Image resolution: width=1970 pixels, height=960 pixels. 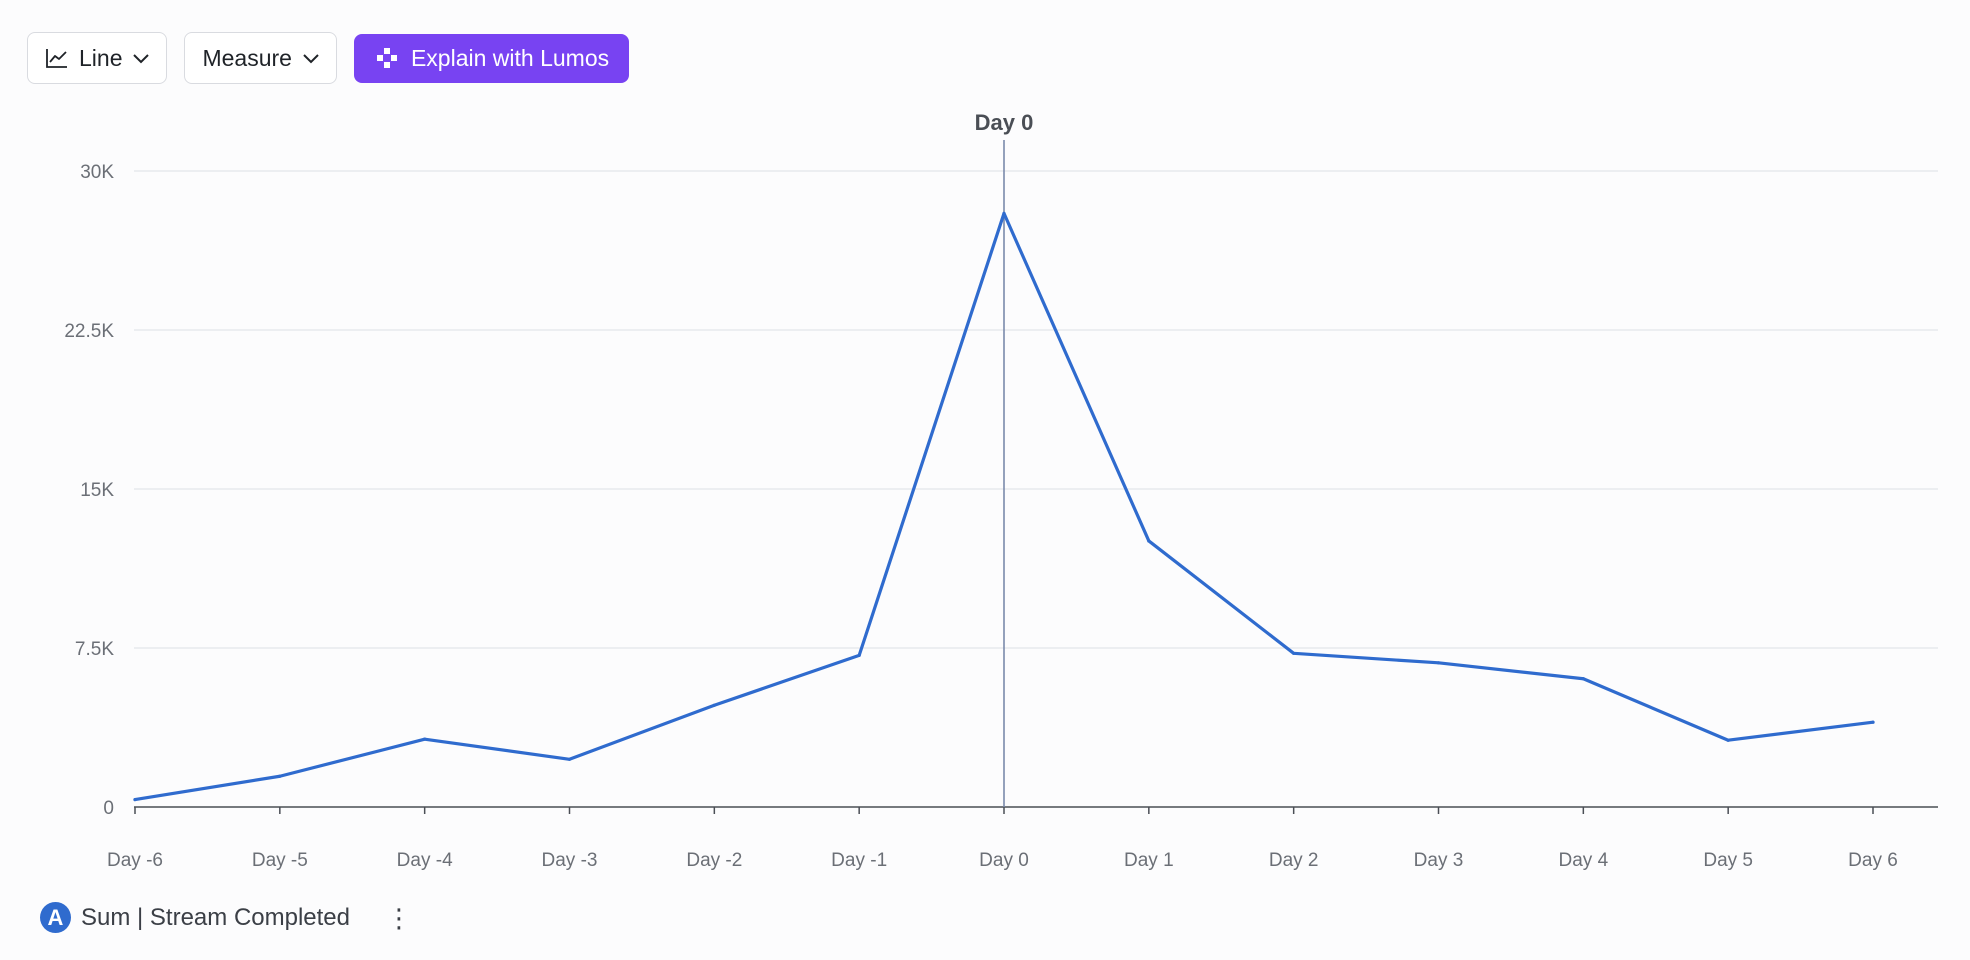 What do you see at coordinates (387, 58) in the screenshot?
I see `sparkle-icon` at bounding box center [387, 58].